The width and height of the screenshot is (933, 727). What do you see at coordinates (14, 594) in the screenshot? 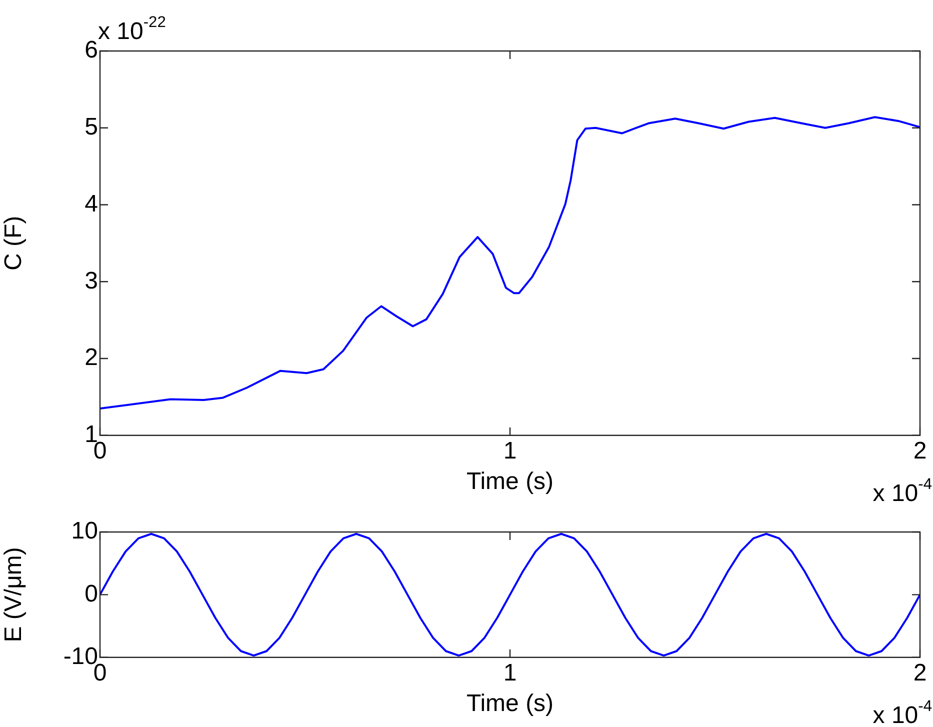
I see `y-axis-title: E (V/μm)` at bounding box center [14, 594].